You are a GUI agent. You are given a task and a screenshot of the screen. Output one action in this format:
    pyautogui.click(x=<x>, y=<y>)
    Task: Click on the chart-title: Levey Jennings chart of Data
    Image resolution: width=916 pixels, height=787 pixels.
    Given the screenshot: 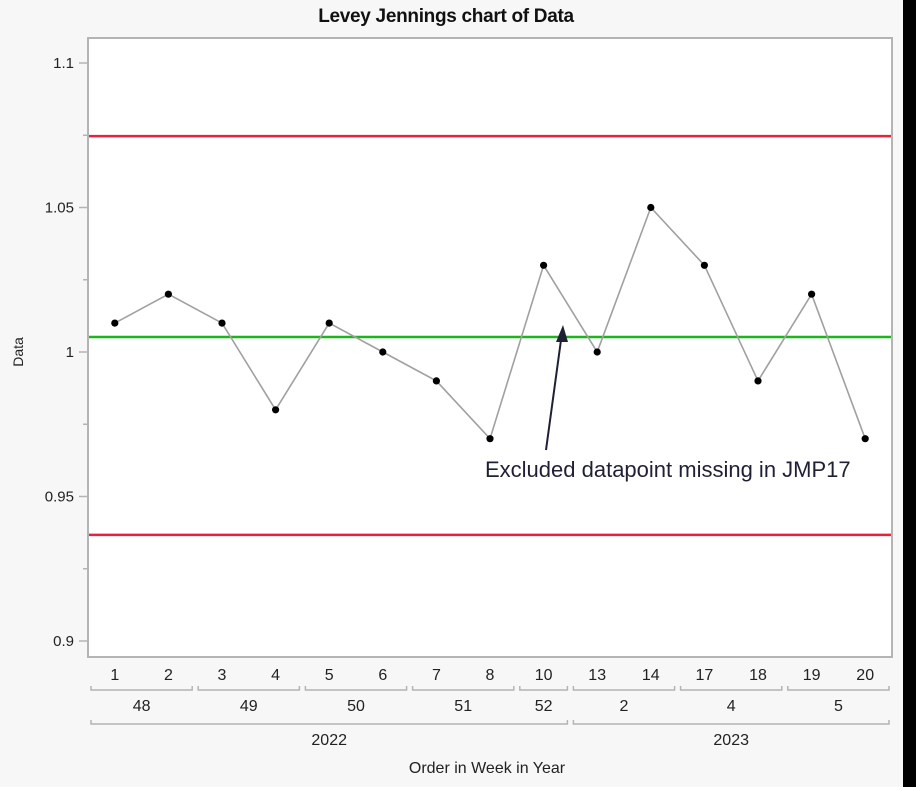 What is the action you would take?
    pyautogui.click(x=446, y=16)
    